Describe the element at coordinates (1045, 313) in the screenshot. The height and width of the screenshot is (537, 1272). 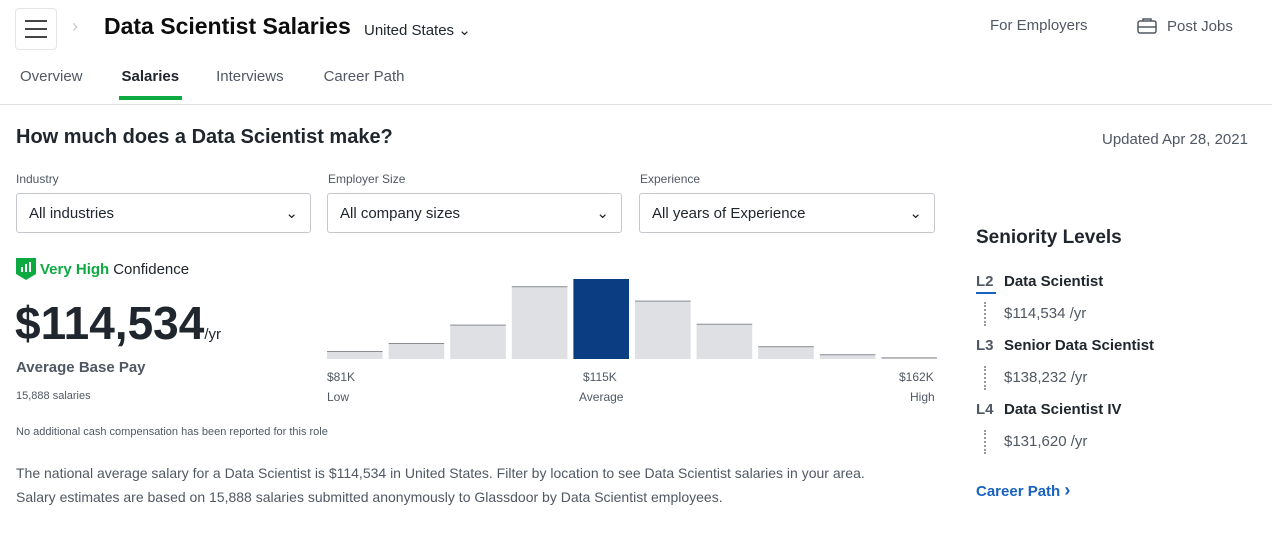
I see `level-pay: $114,534 /yr` at that location.